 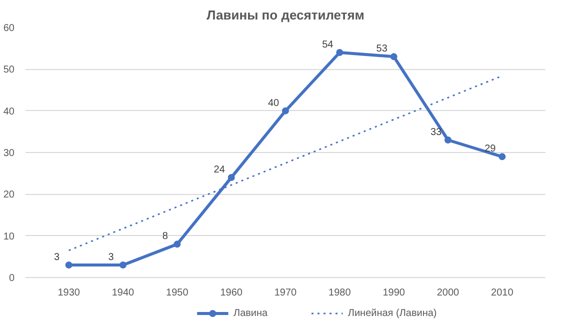 I want to click on data-label: 54, so click(x=328, y=45).